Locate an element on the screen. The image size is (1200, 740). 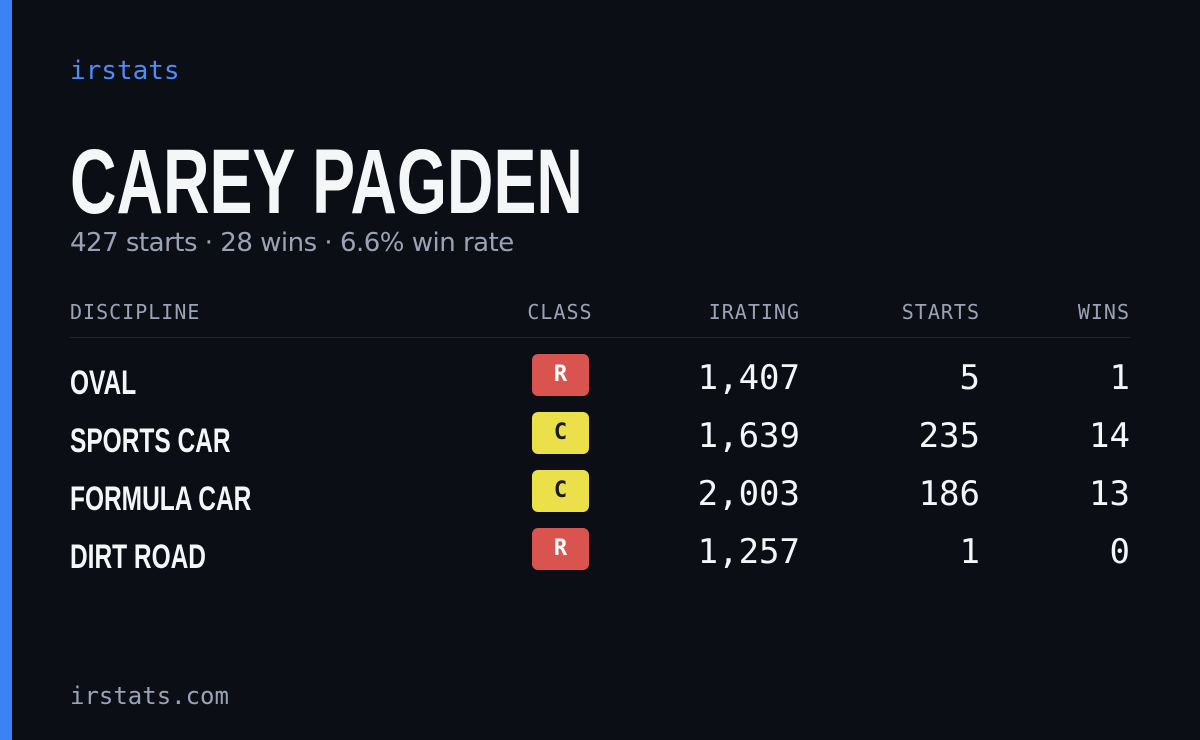
irating: 2,003 is located at coordinates (748, 494).